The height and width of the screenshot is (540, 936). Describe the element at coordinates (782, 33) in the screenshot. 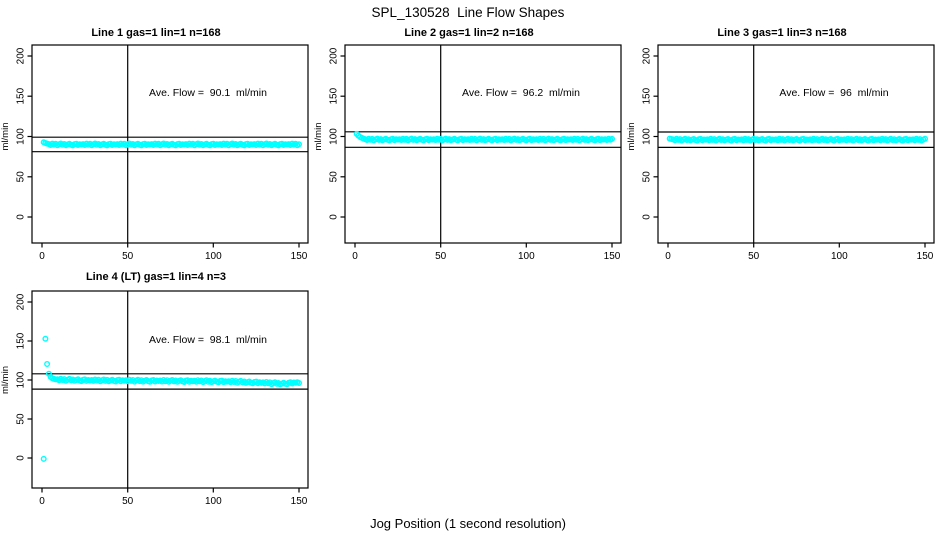

I see `subplot3-title: Line 3 gas=1 lin=3 n=168` at that location.